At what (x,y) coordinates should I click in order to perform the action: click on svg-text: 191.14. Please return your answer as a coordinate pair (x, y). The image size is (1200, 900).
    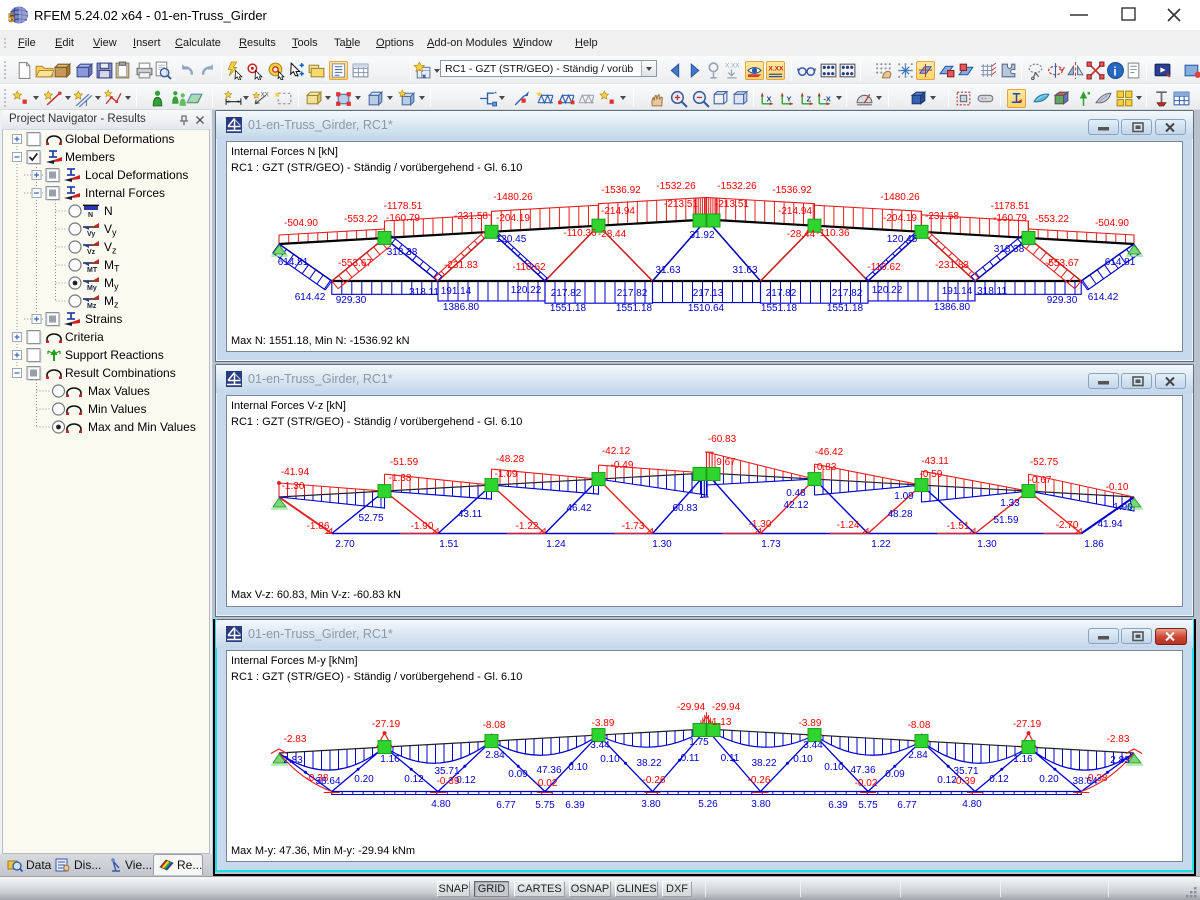
    Looking at the image, I should click on (456, 291).